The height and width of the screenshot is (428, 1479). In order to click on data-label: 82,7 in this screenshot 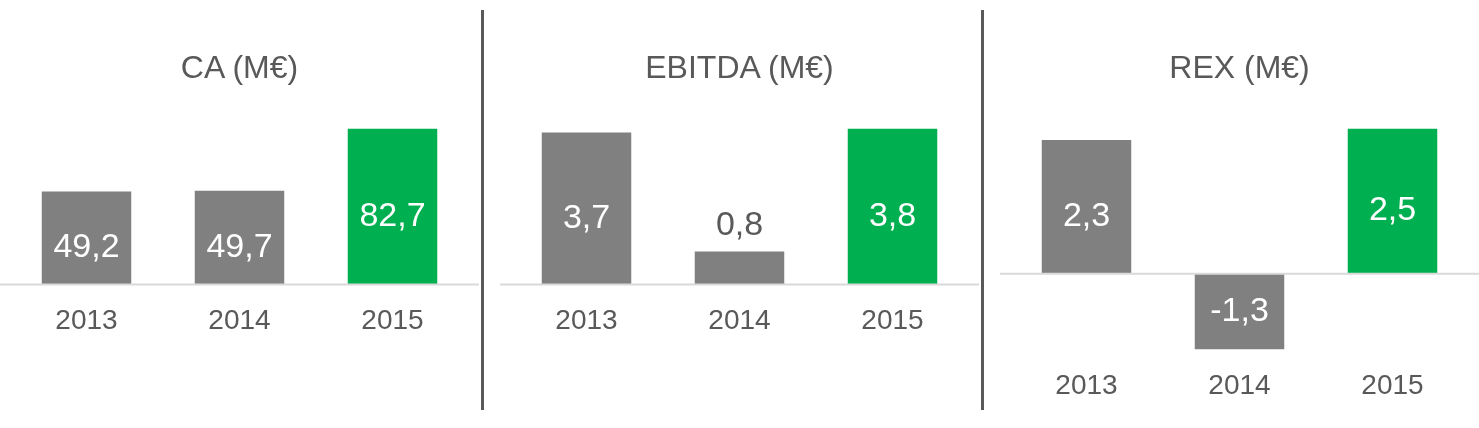, I will do `click(392, 213)`.